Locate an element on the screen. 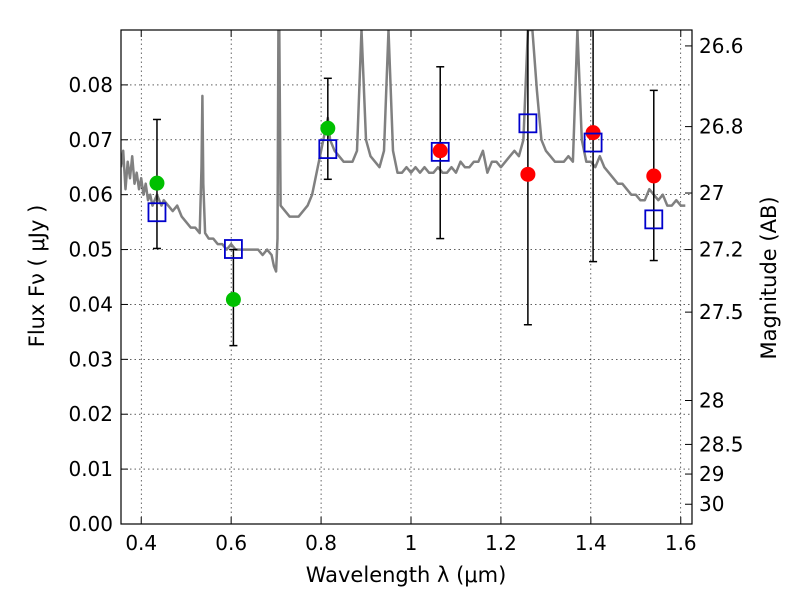 This screenshot has width=800, height=600. x-tick-label: 0.6 is located at coordinates (231, 543).